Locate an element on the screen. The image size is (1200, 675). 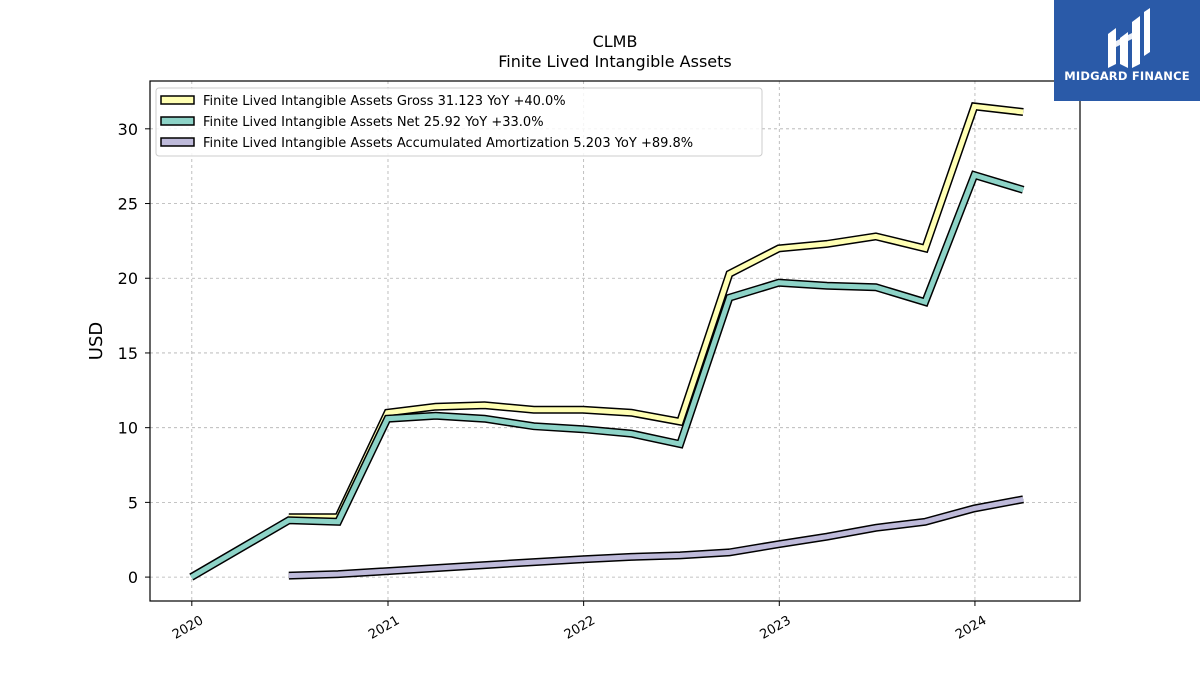
midgard-logo-icon is located at coordinates (1129, 38).